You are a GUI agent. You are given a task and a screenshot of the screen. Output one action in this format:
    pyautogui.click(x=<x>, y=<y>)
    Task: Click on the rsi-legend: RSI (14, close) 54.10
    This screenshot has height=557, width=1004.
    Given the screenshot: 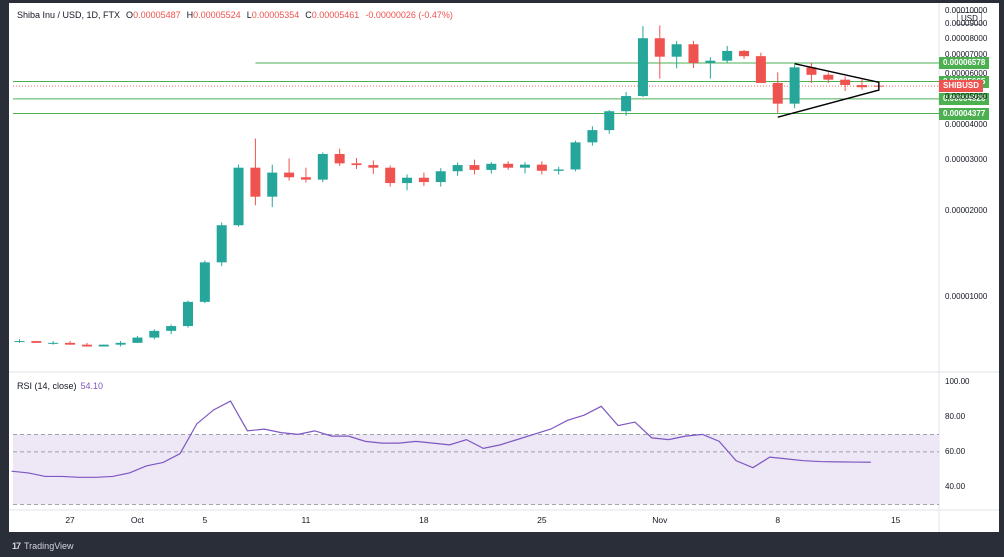 What is the action you would take?
    pyautogui.click(x=60, y=386)
    